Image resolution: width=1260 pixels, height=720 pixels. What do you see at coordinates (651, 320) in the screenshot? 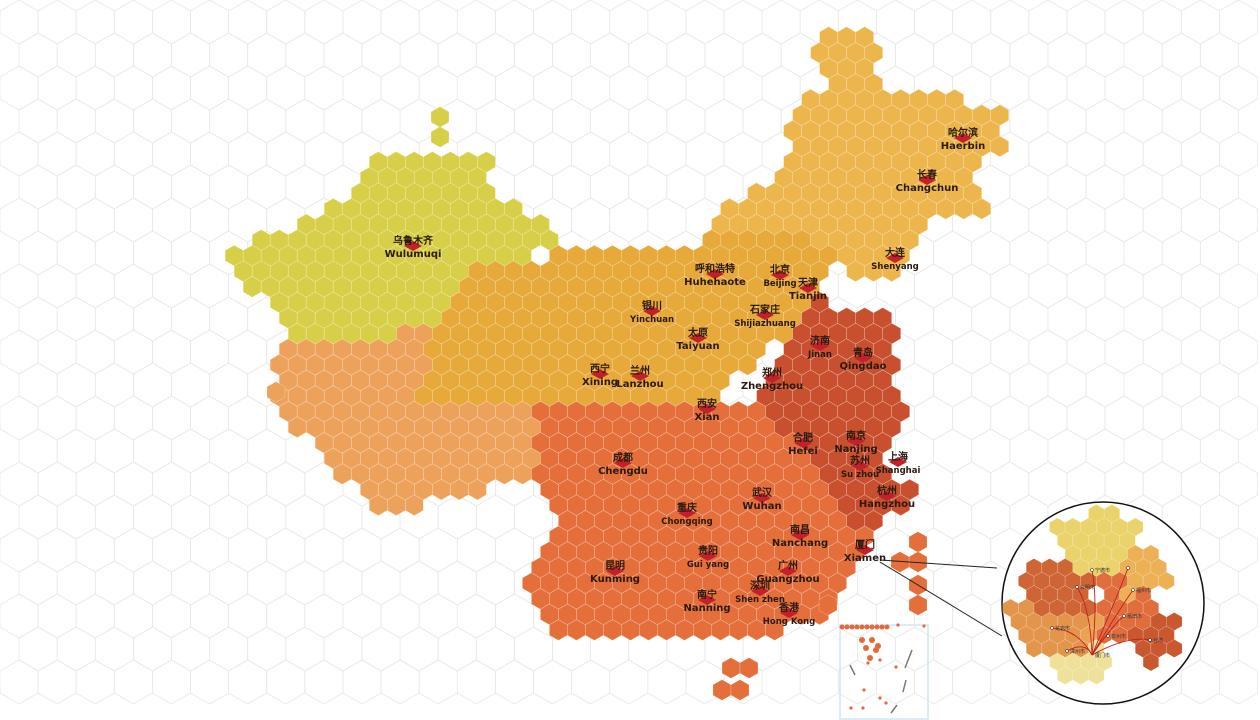
I see `city-name-en: Yinchuan` at bounding box center [651, 320].